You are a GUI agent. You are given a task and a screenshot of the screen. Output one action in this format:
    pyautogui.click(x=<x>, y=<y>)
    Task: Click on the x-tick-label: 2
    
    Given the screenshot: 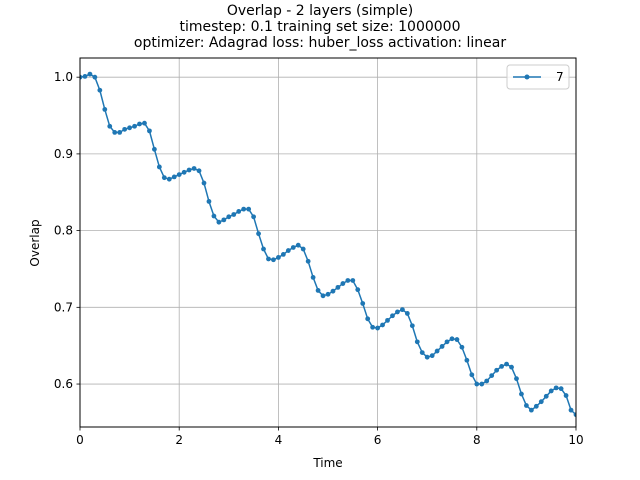 What is the action you would take?
    pyautogui.click(x=179, y=440)
    